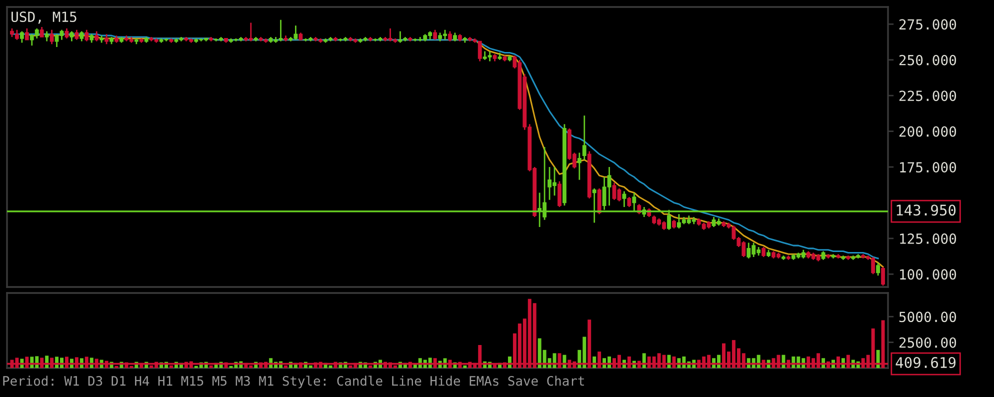  What do you see at coordinates (926, 362) in the screenshot?
I see `ref-line-label: 409.619` at bounding box center [926, 362].